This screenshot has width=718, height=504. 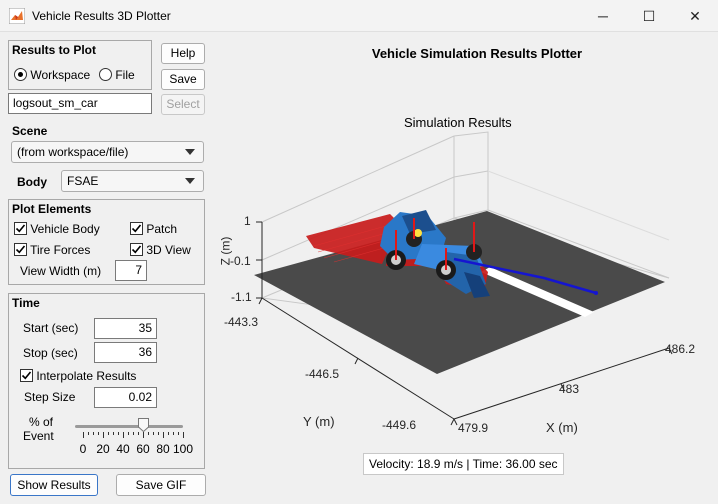 I want to click on body-dropdown-value: FSAE, so click(x=83, y=181).